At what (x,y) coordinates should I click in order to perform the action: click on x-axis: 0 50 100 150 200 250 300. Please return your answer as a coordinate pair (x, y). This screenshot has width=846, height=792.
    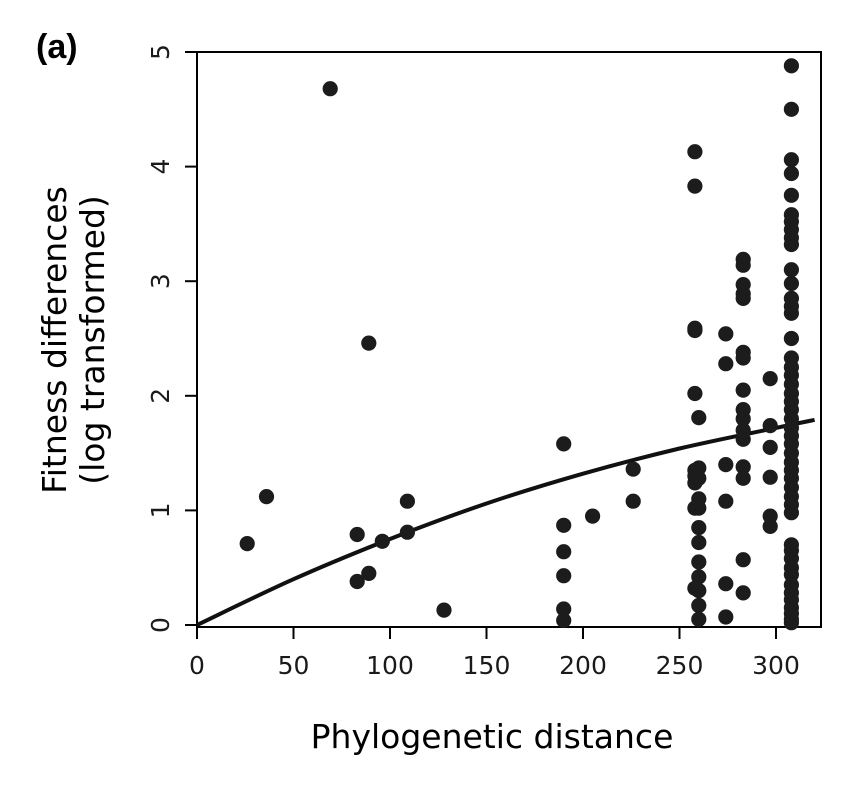
    Looking at the image, I should click on (494, 653).